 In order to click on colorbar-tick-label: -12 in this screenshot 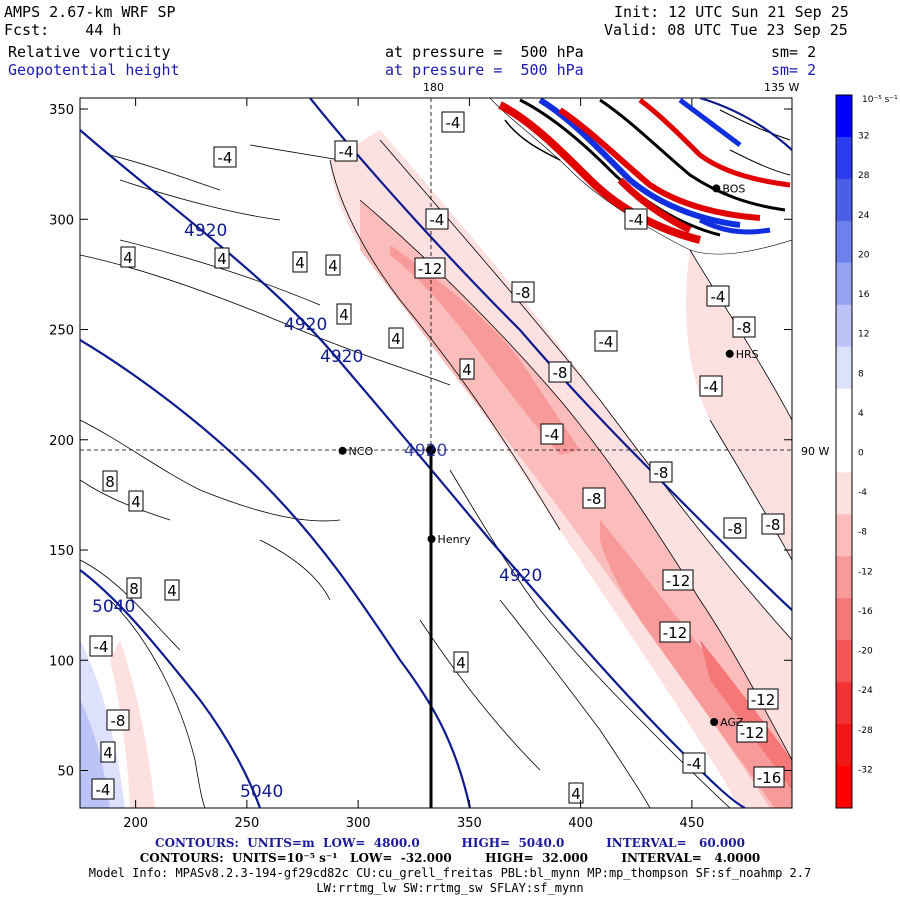, I will do `click(865, 572)`.